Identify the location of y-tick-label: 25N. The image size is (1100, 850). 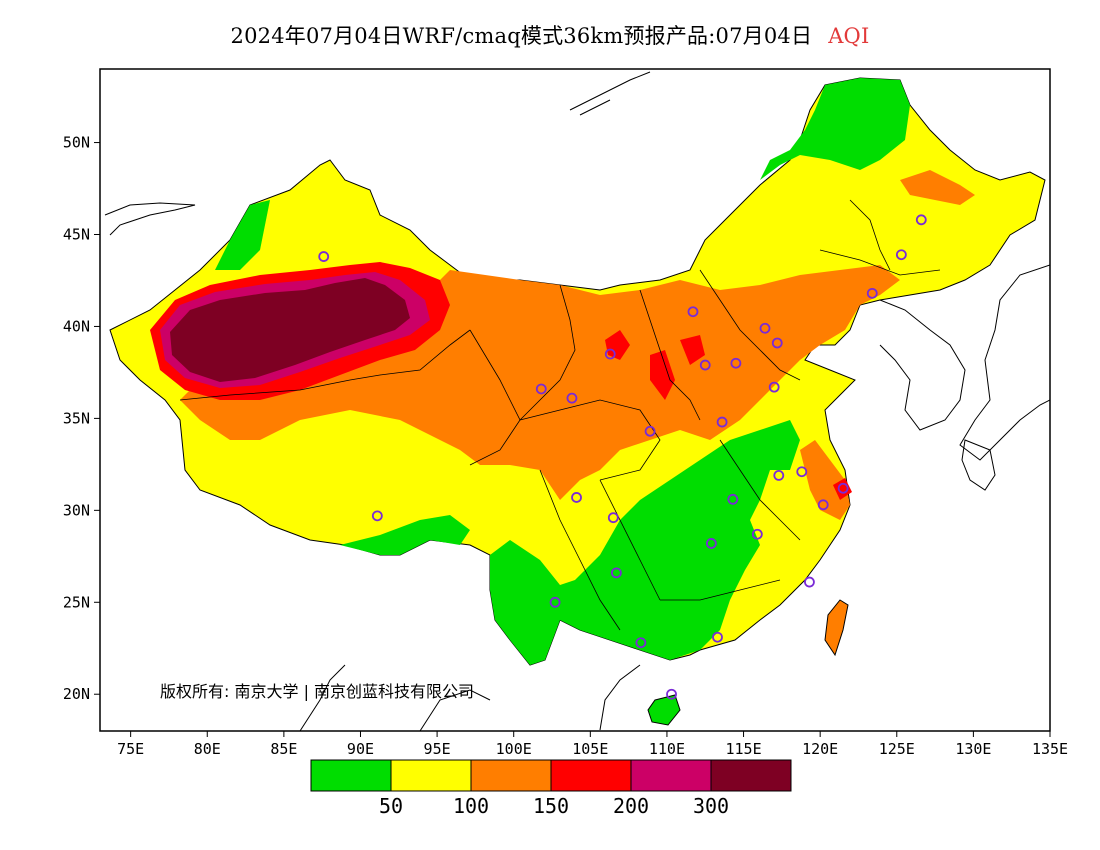
(76, 602).